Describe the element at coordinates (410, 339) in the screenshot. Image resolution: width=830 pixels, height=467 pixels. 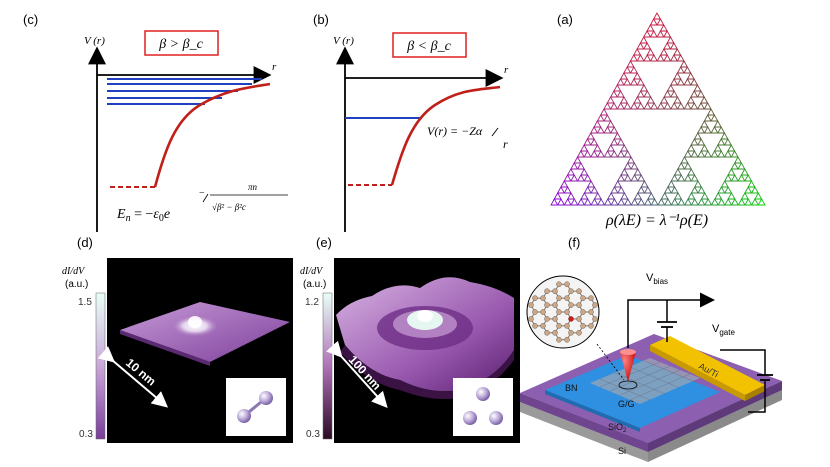
I see `panel-e: (e) dI/dV (a.u.) 1.2 0.3 100 nm` at that location.